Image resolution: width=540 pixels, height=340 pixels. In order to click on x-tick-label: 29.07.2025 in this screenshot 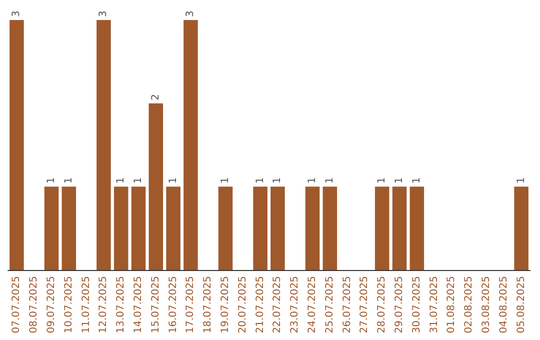, I will do `click(399, 305)`.